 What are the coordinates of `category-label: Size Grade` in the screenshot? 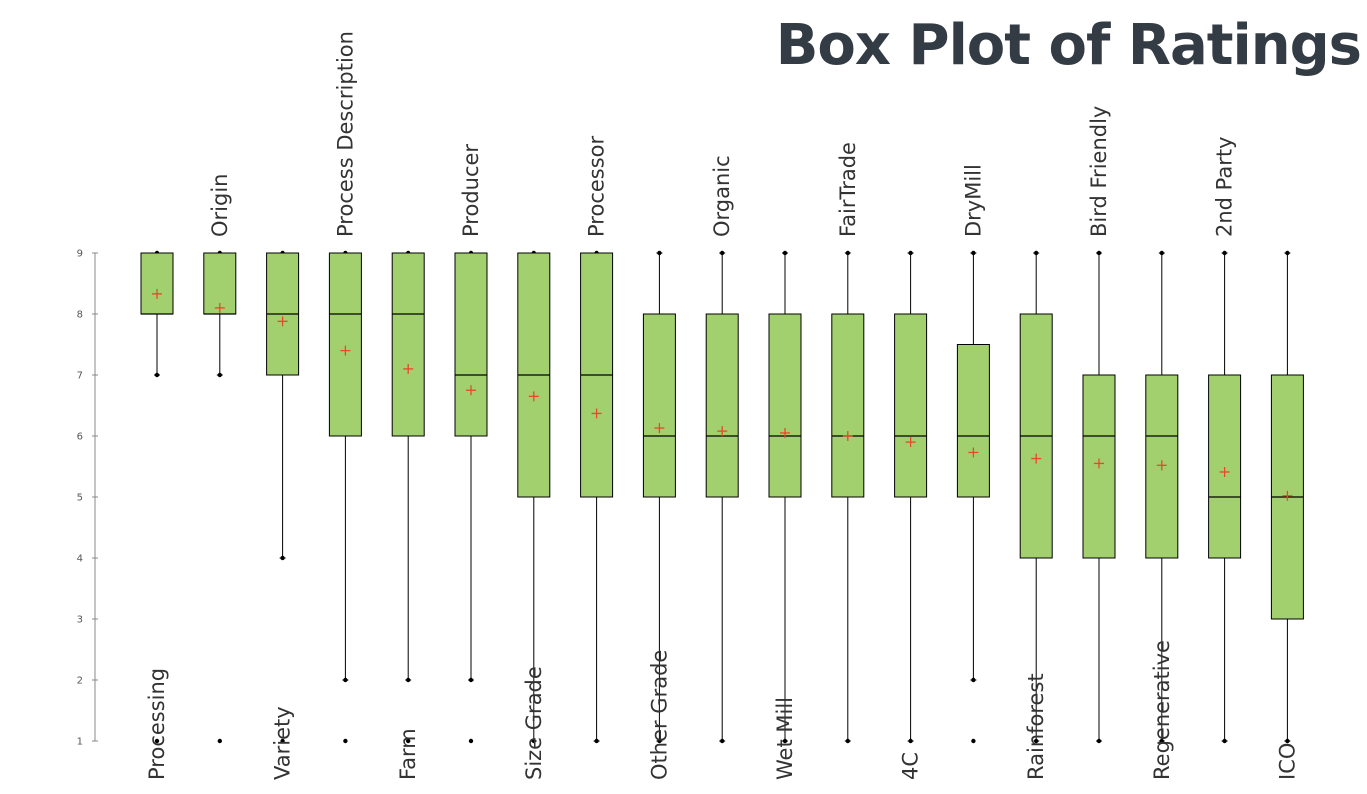 It's located at (534, 723).